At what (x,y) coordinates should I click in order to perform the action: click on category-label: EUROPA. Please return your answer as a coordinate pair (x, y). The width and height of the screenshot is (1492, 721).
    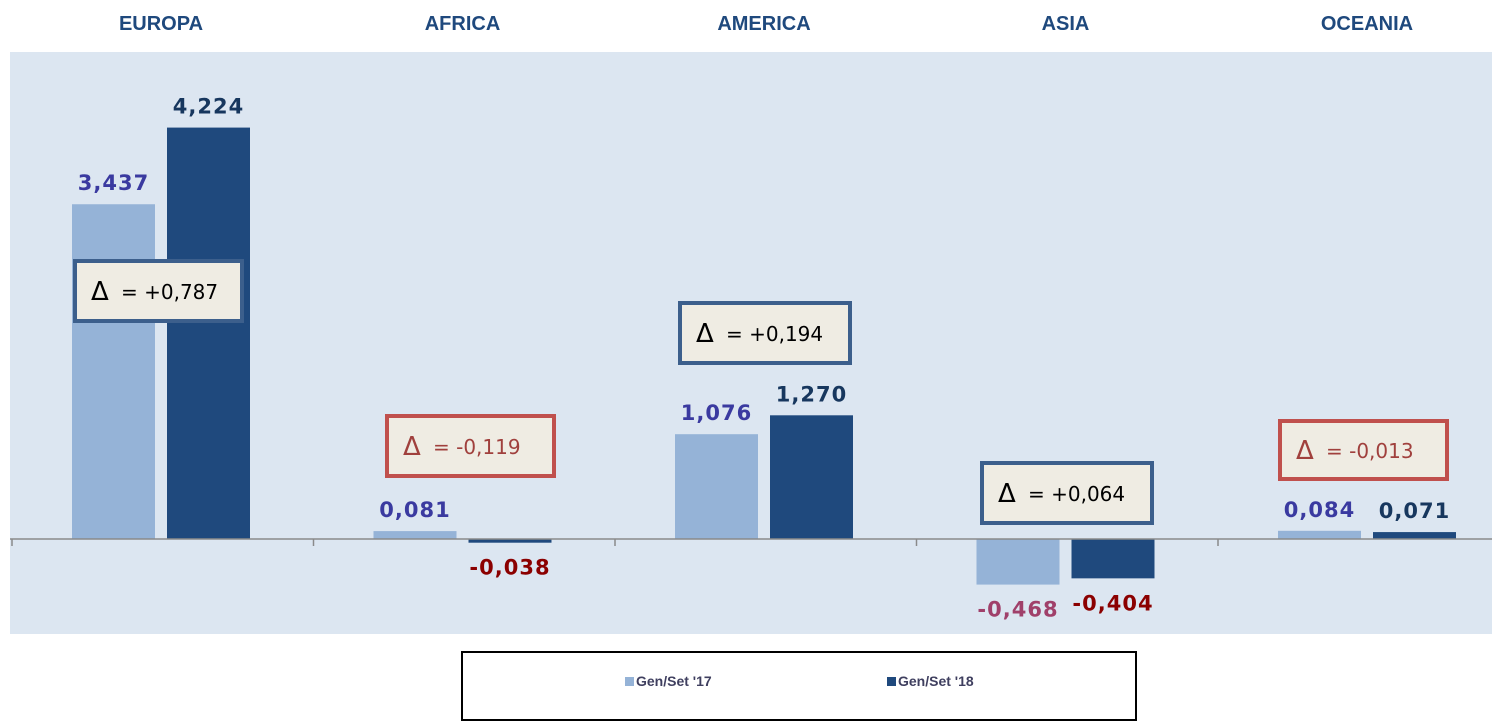
    Looking at the image, I should click on (161, 24).